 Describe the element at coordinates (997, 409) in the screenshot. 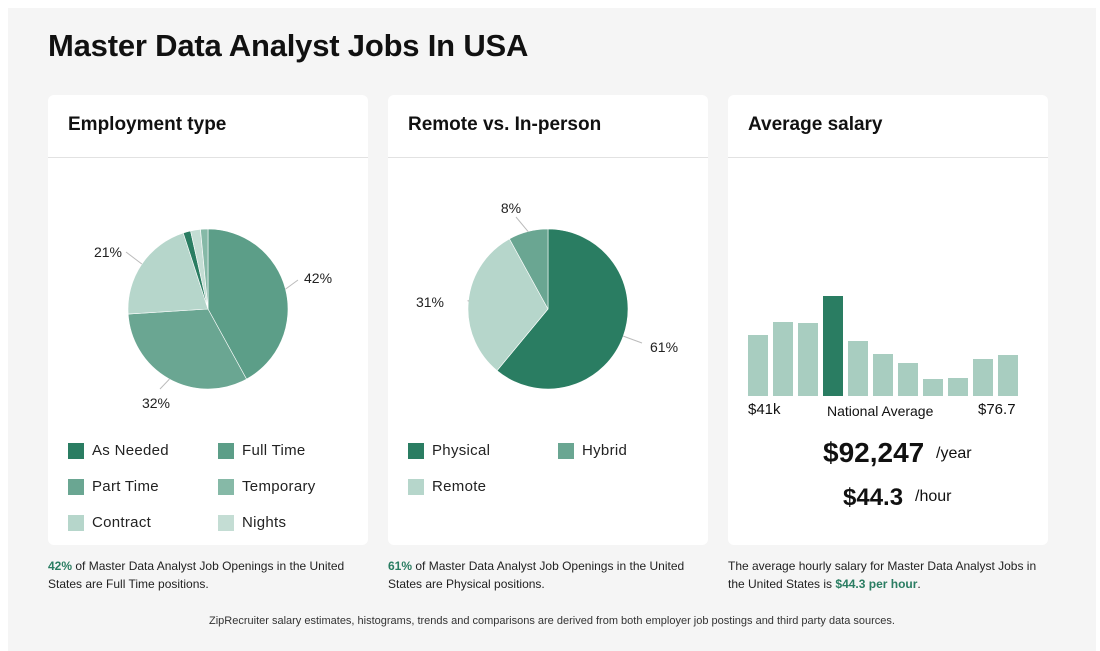

I see `salary-max-label: $76.7` at that location.